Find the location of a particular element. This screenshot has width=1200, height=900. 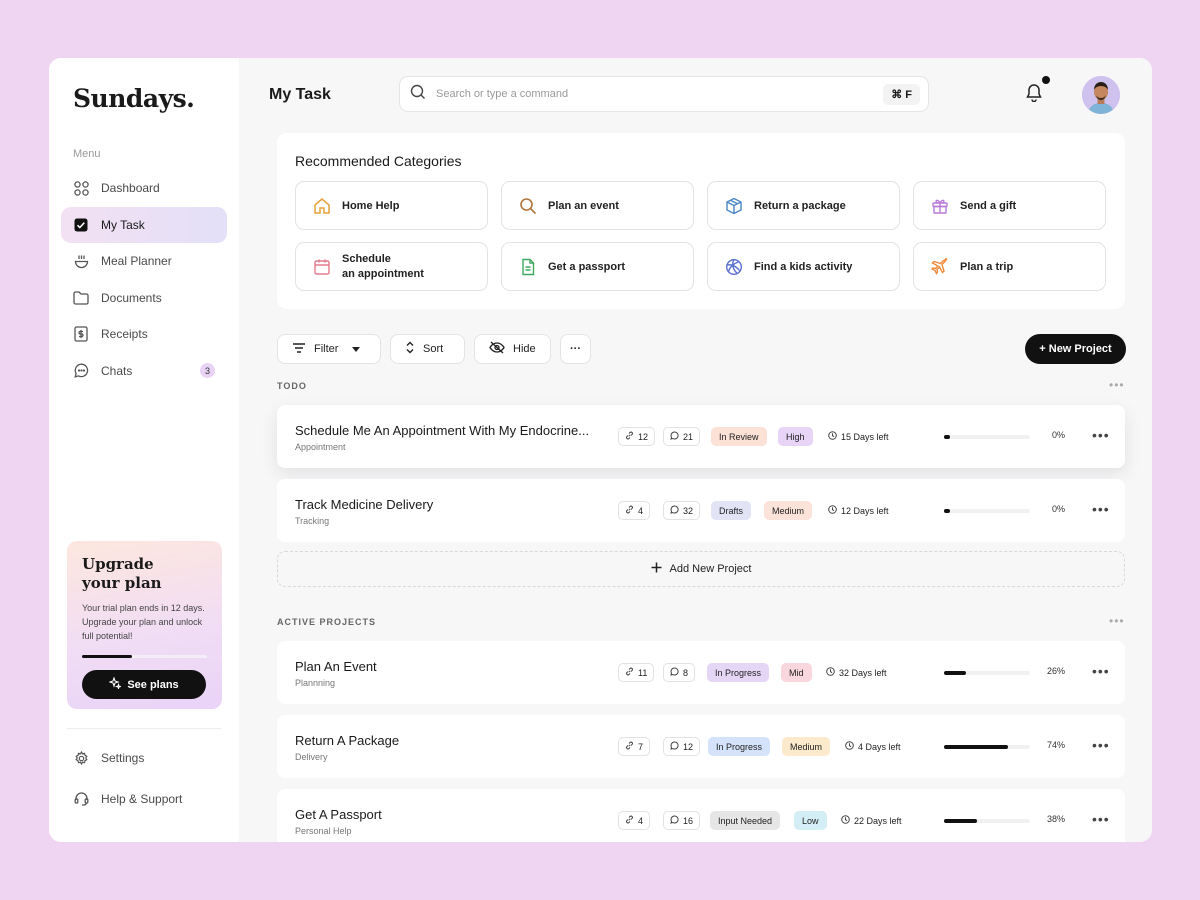

grid-icon is located at coordinates (81, 188).